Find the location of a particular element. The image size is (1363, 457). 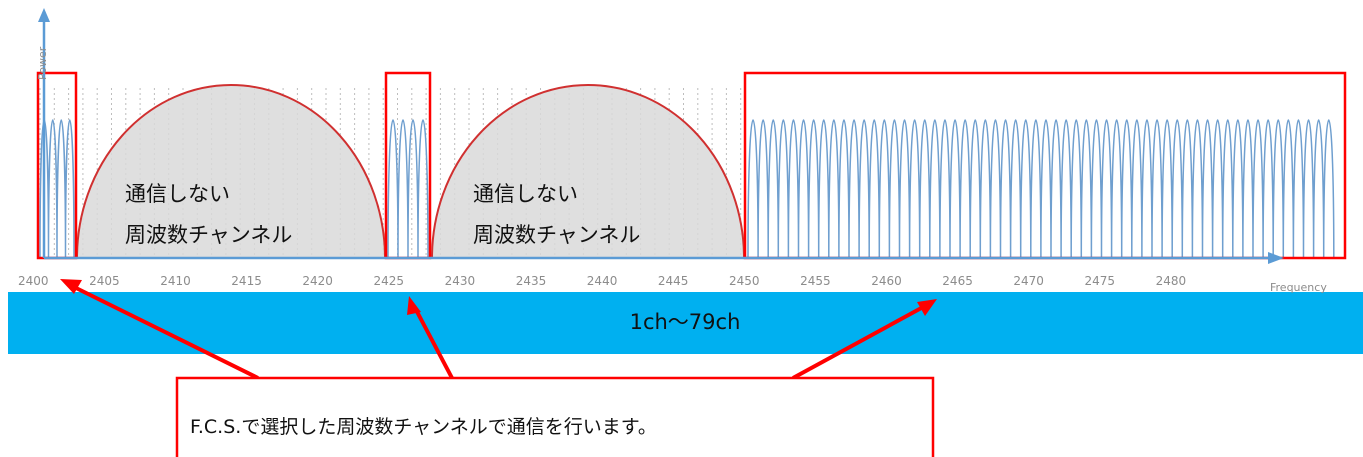

callout-box is located at coordinates (555, 416).